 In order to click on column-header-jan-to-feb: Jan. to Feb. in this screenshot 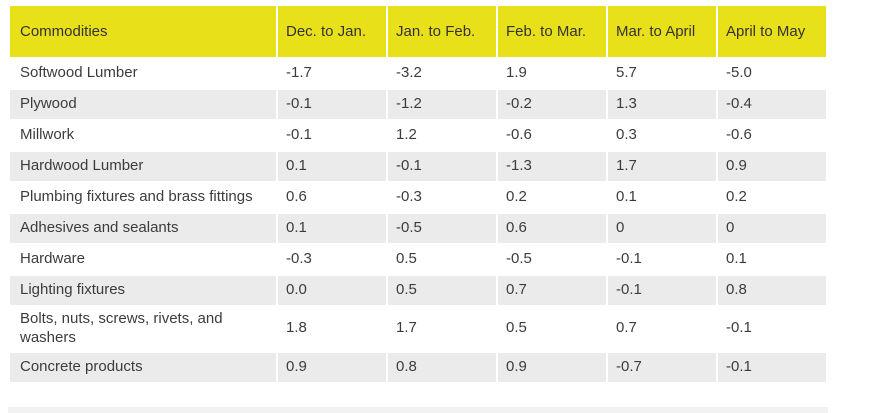, I will do `click(442, 31)`.